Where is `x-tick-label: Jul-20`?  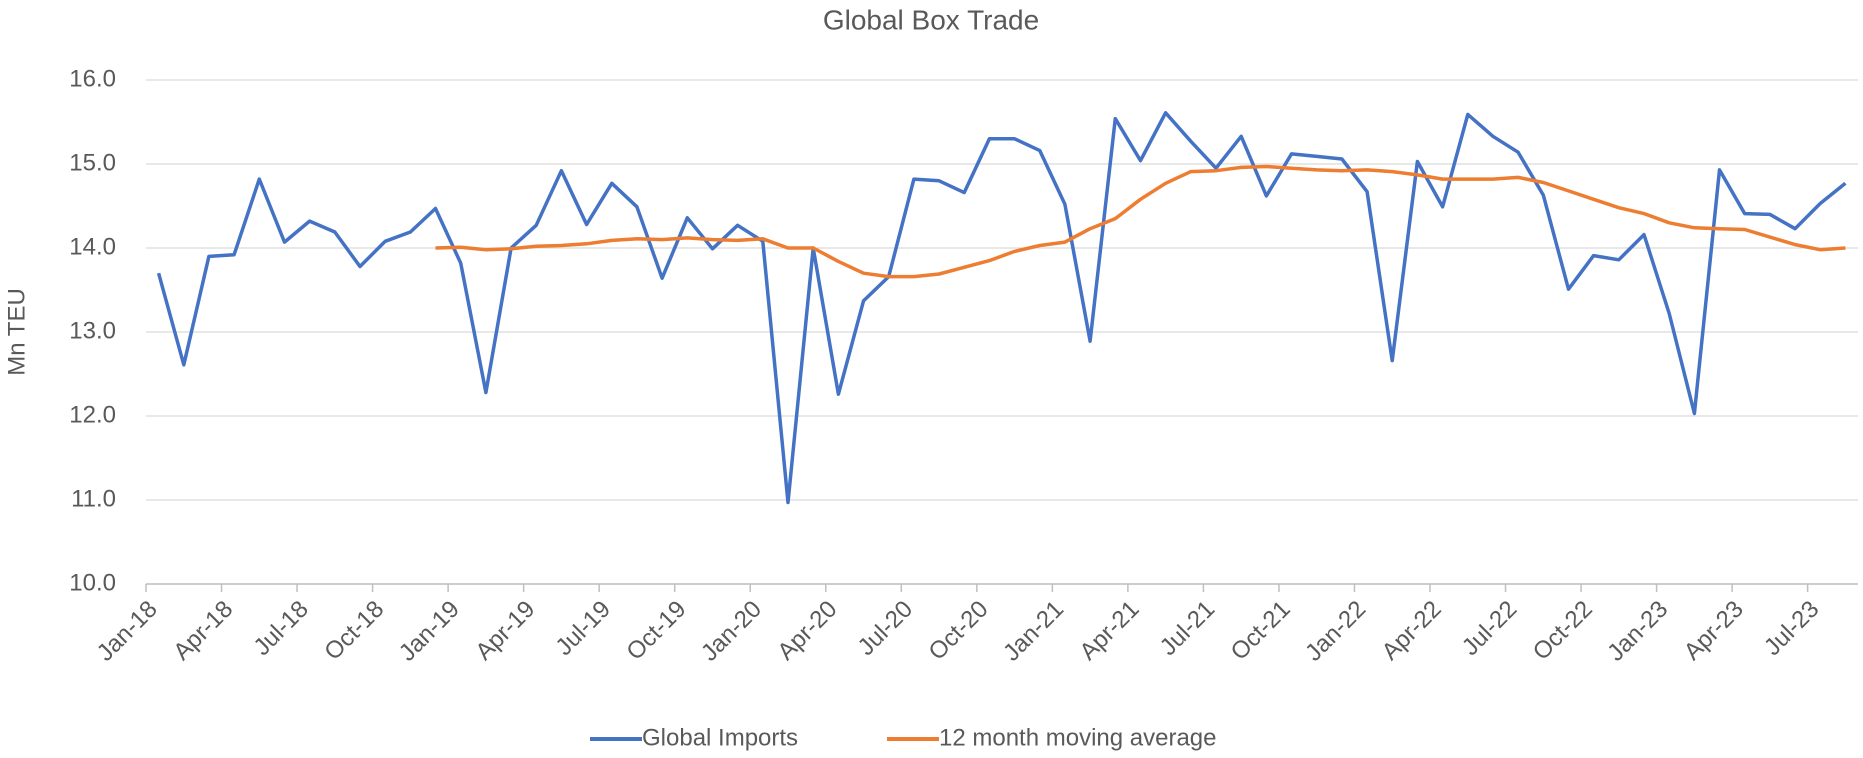 x-tick-label: Jul-20 is located at coordinates (885, 628).